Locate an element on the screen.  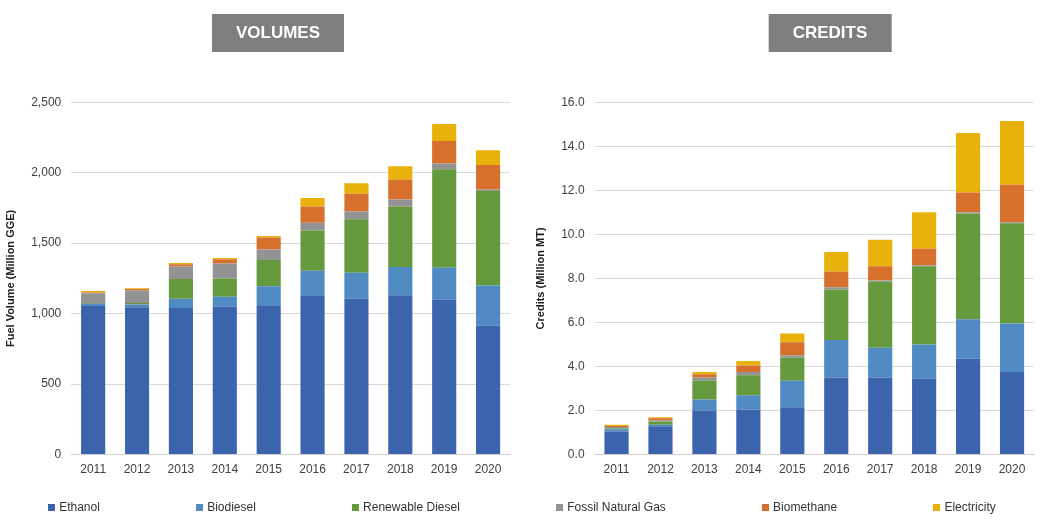
y-tick-label: 4.0 is located at coordinates (576, 365).